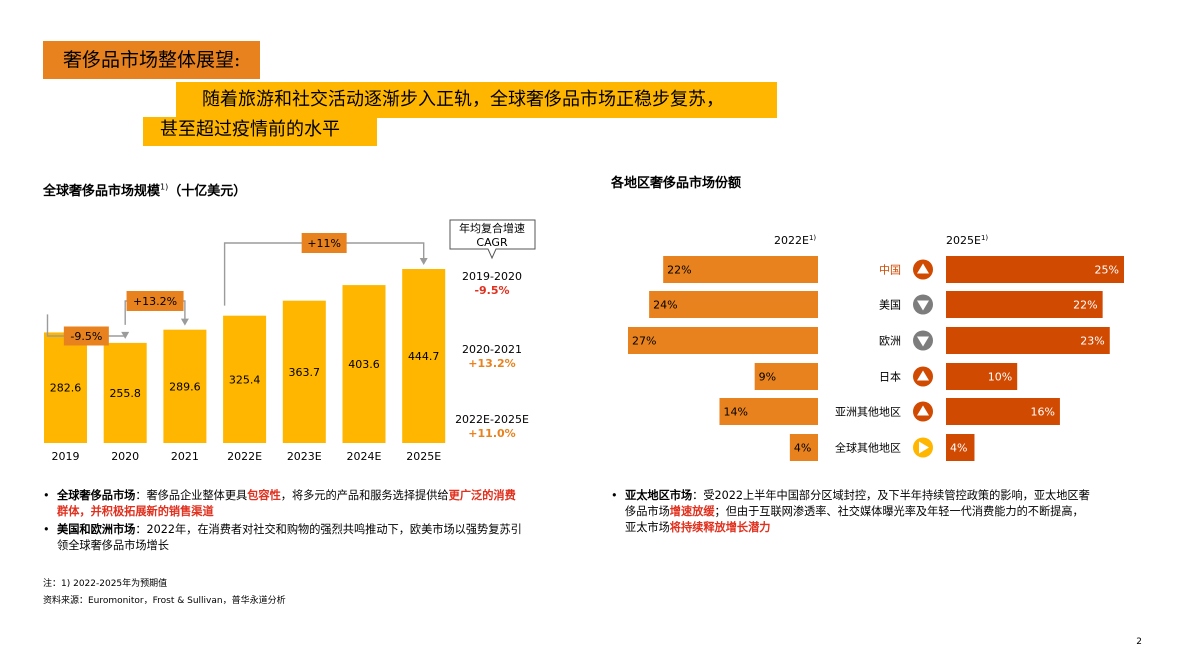  Describe the element at coordinates (260, 131) in the screenshot. I see `header-subtitle-line2: 甚至超过疫情前的水平` at that location.